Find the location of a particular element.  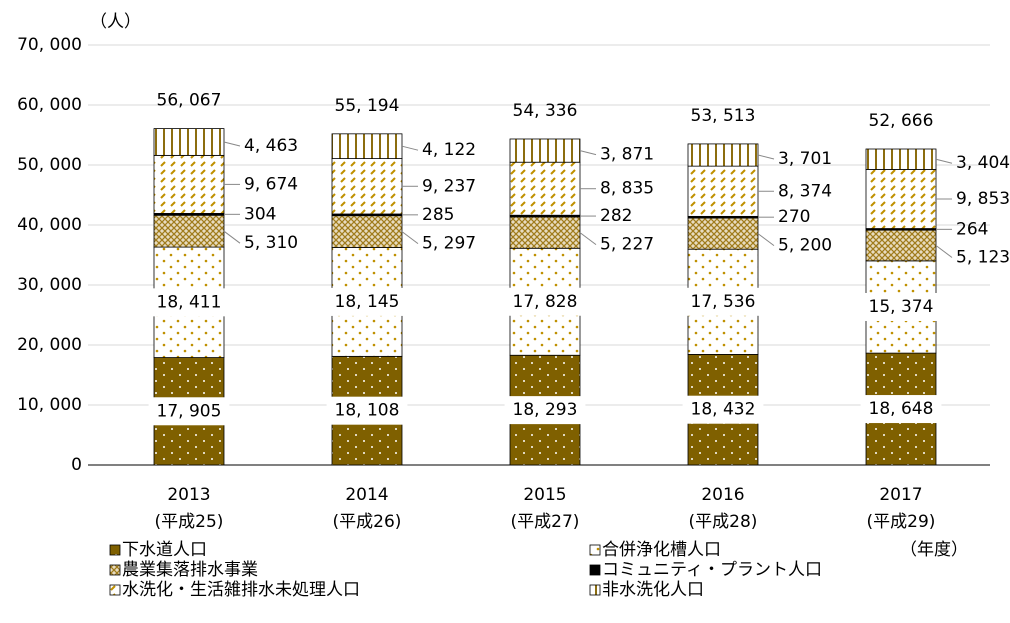

data-label: 18, 411 is located at coordinates (189, 302).